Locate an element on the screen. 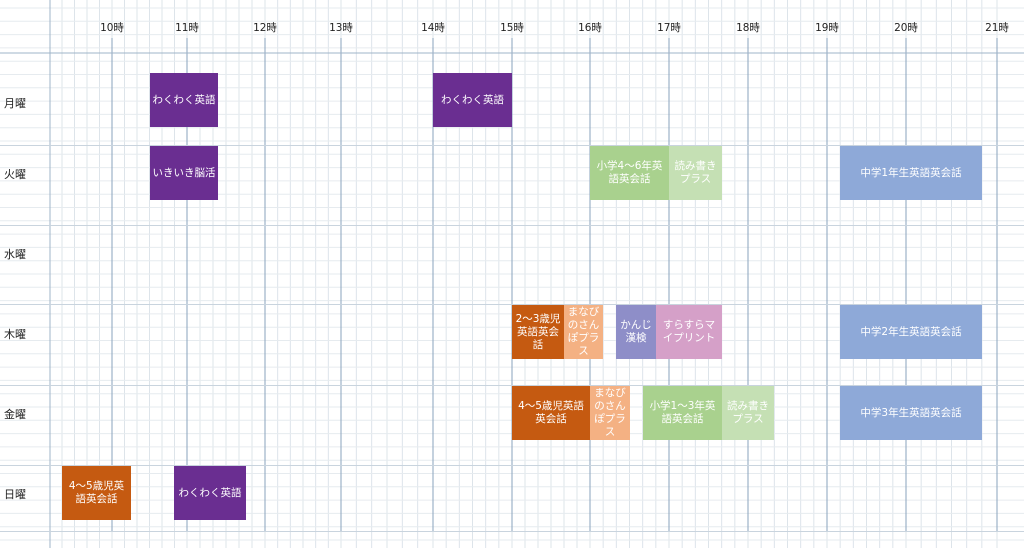 This screenshot has width=1024, height=548. day-row-label: 日曜 is located at coordinates (15, 494).